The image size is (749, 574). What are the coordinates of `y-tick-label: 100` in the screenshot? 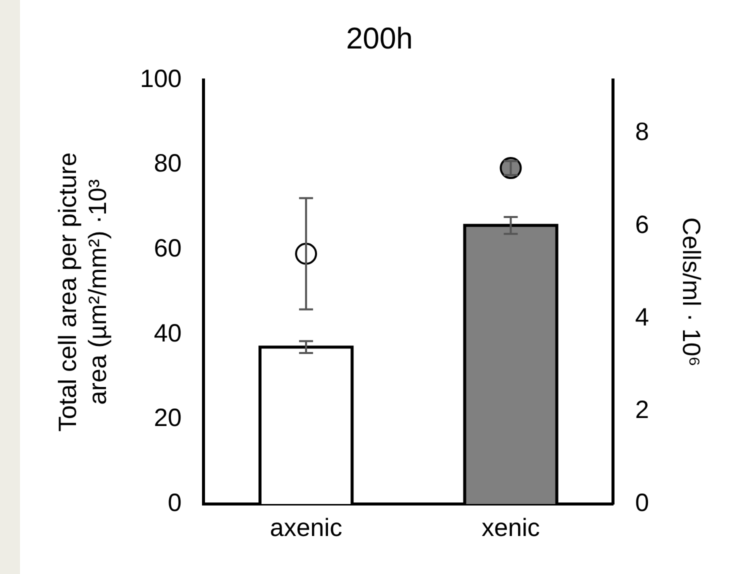 It's located at (161, 78).